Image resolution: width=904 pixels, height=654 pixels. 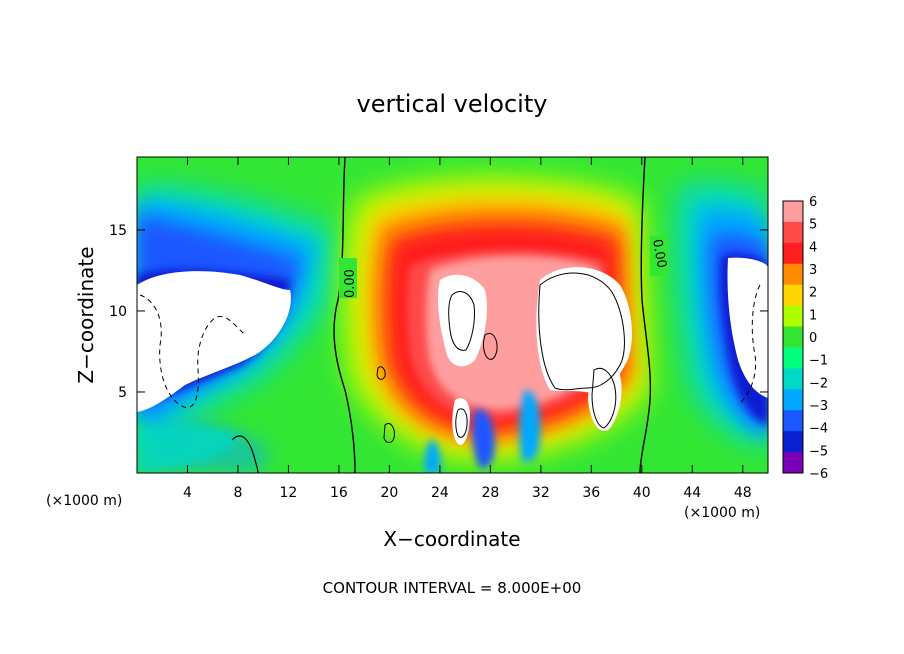 What do you see at coordinates (813, 247) in the screenshot?
I see `colorbar-label: 4` at bounding box center [813, 247].